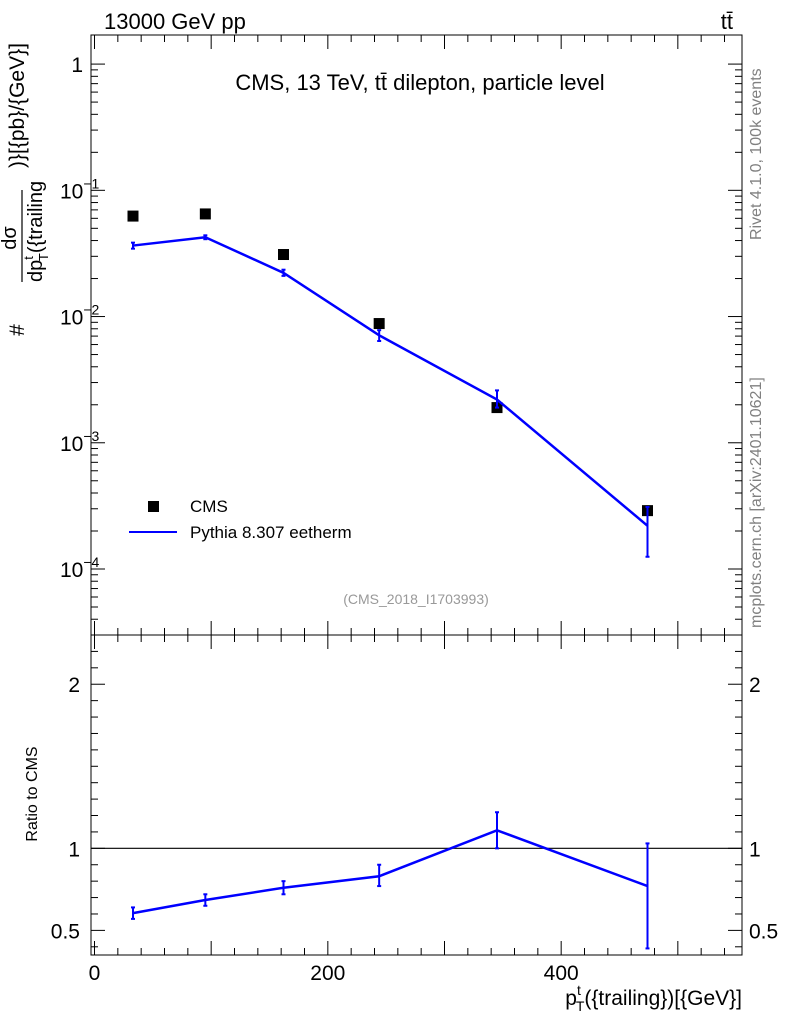  I want to click on analysis-id: (CMS_2018_I1703993), so click(416, 599).